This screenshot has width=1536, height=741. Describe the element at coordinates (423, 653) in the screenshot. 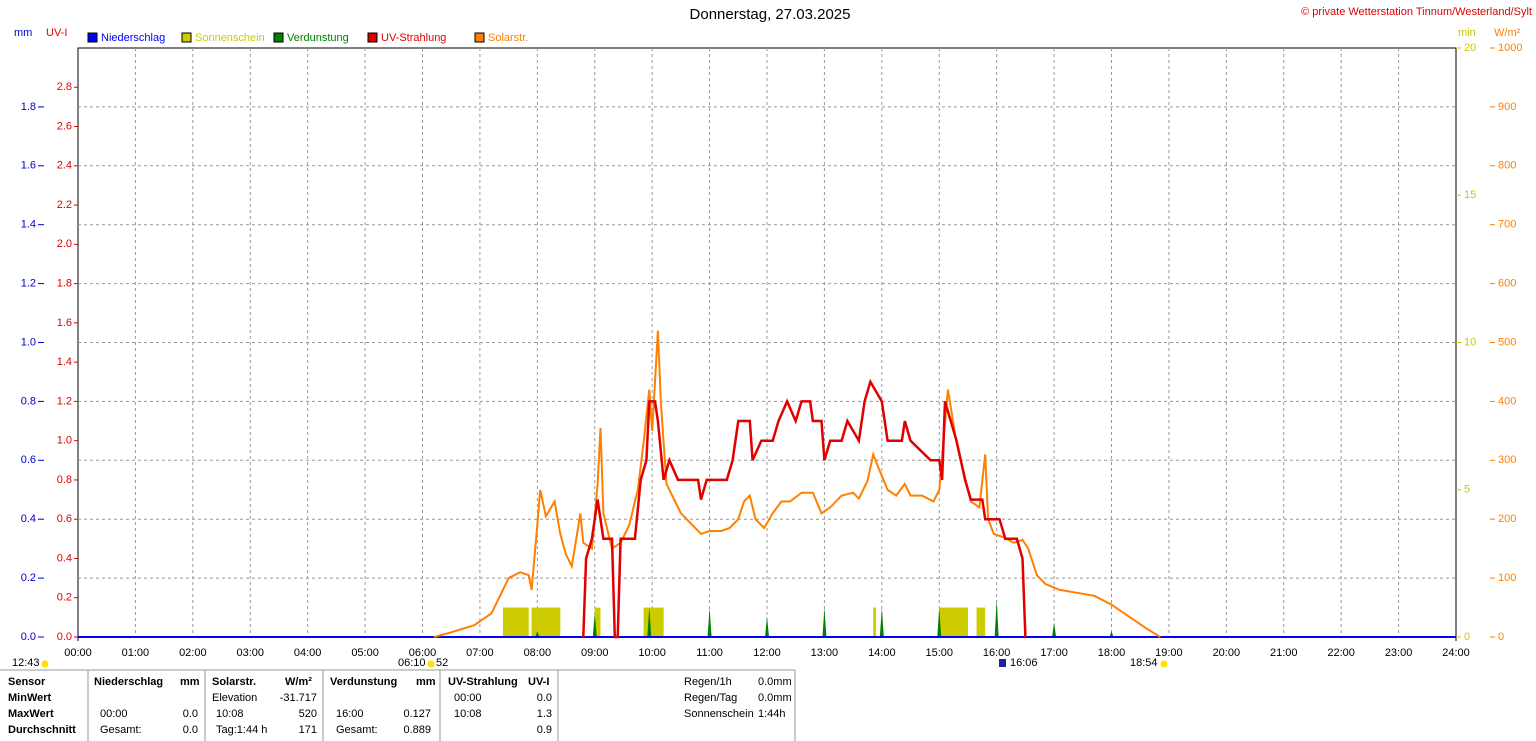

I see `x-tick-label: 06:00` at that location.